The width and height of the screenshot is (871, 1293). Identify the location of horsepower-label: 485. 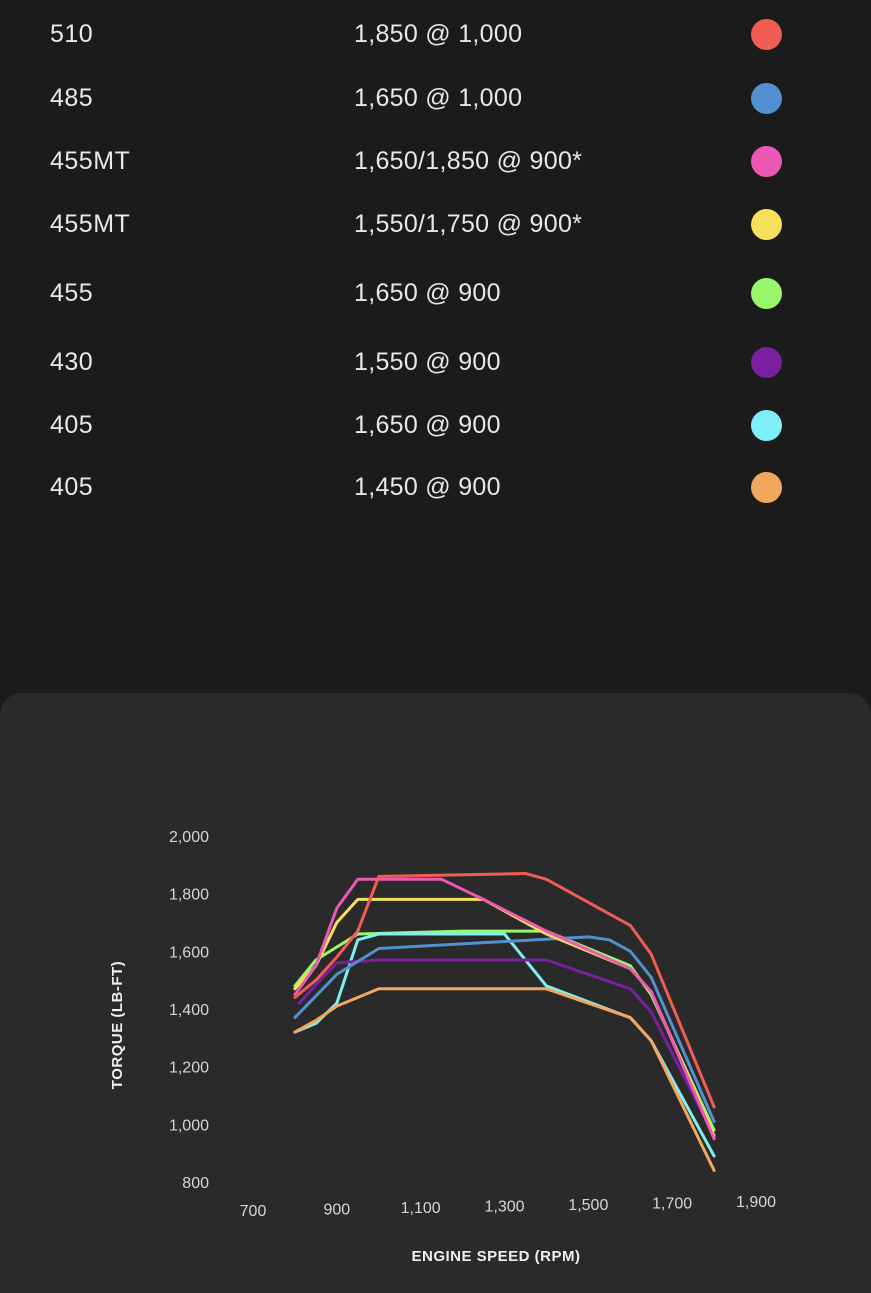
(72, 98).